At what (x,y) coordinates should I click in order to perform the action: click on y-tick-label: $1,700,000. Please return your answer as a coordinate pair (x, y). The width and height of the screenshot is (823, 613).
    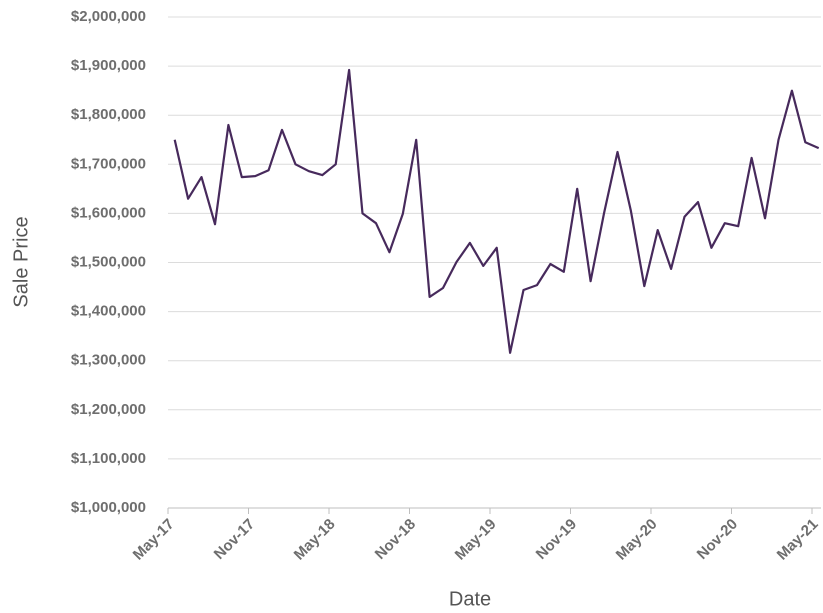
    Looking at the image, I should click on (108, 163).